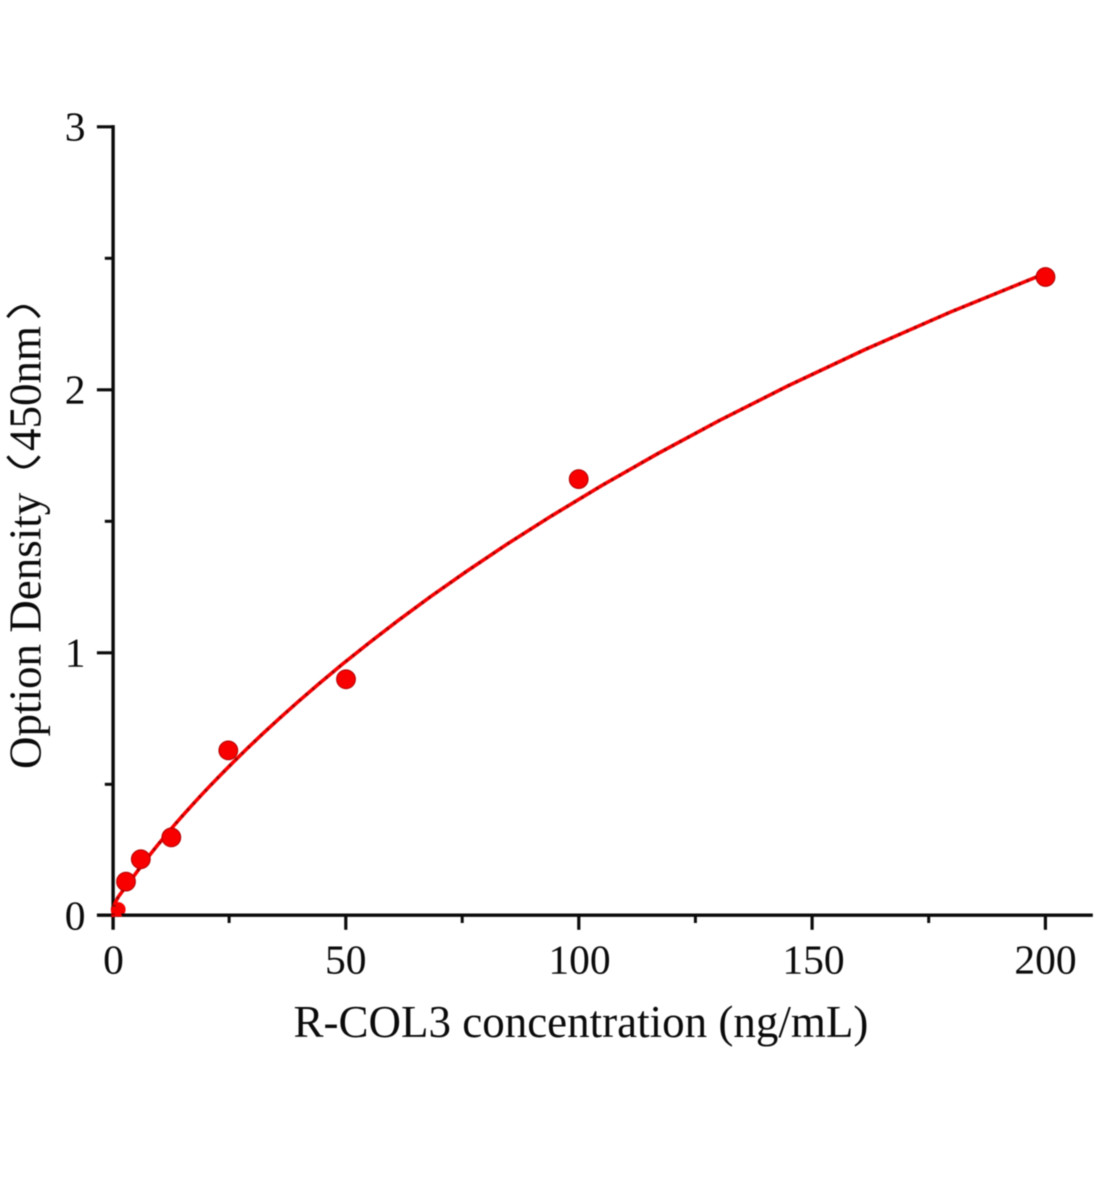 Image resolution: width=1104 pixels, height=1200 pixels. Describe the element at coordinates (580, 1022) in the screenshot. I see `svg-text: R-COL3 concentration (ng/mL)` at that location.